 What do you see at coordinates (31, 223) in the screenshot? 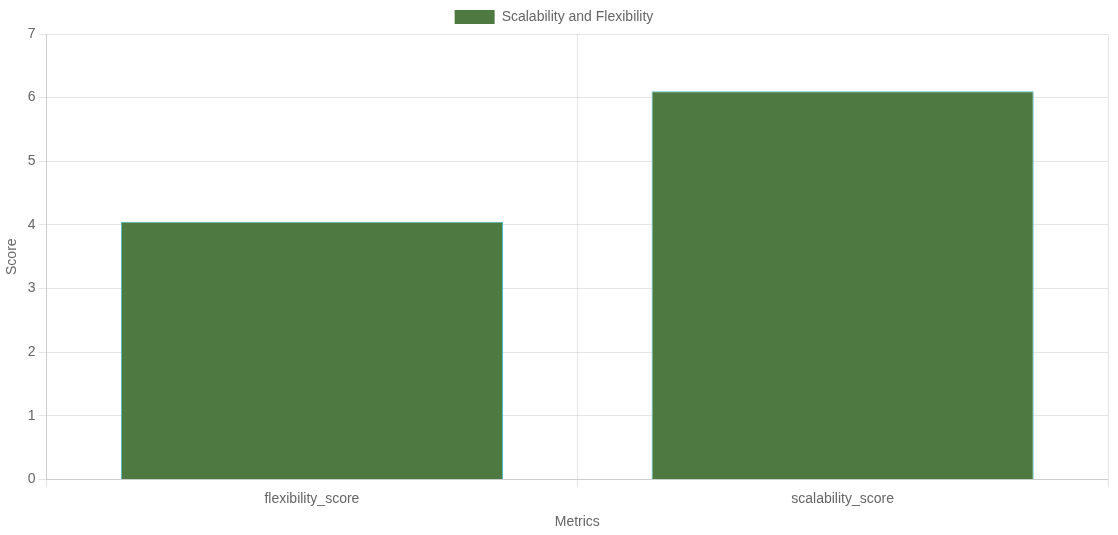
I see `y-tick-label: 4` at bounding box center [31, 223].